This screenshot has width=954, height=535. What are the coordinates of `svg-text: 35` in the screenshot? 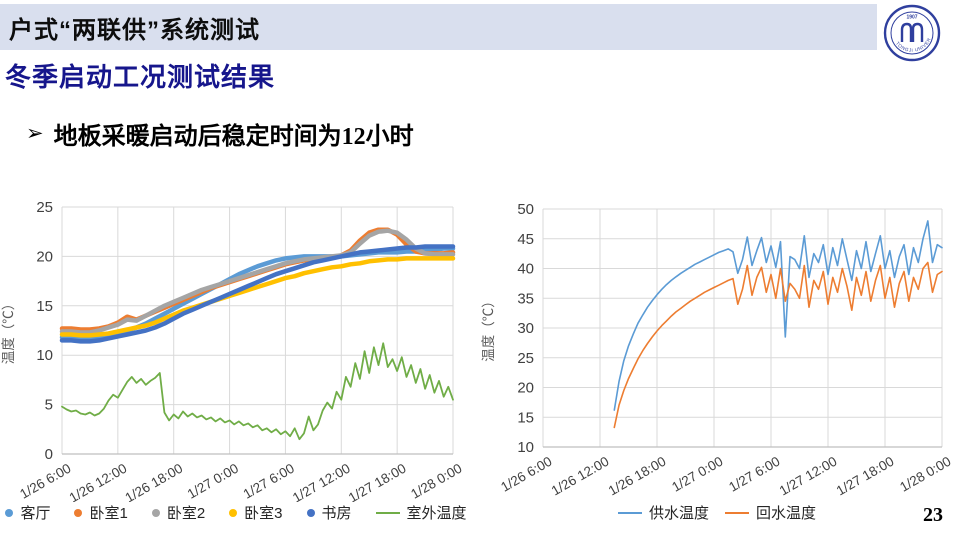 It's located at (525, 298).